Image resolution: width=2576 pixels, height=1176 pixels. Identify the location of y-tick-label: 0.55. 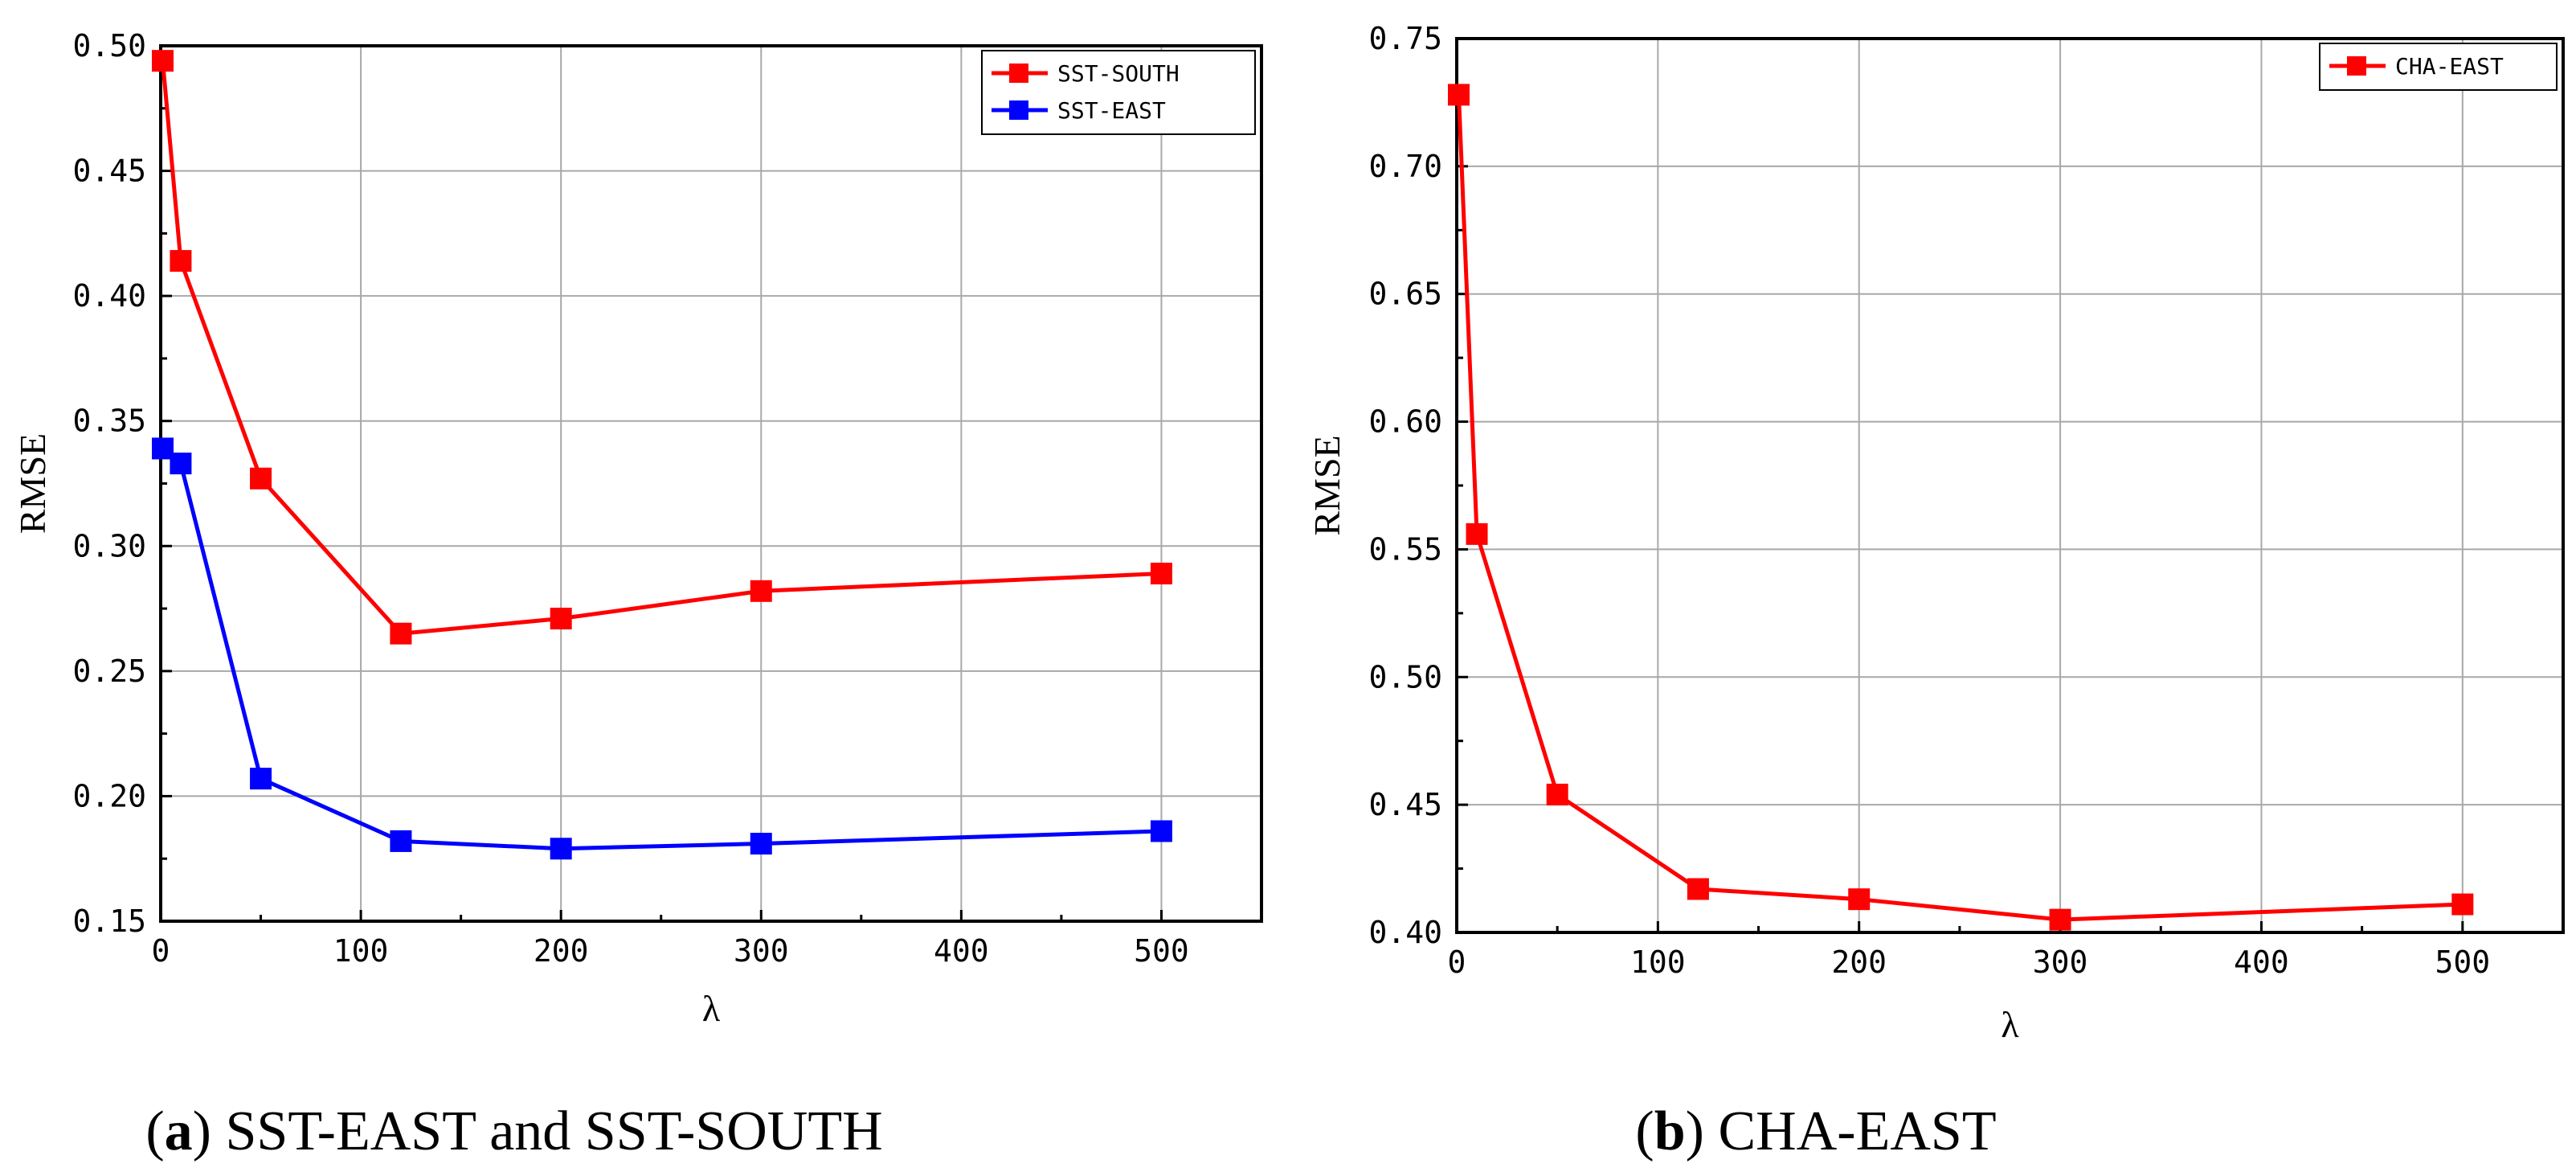
(1405, 549).